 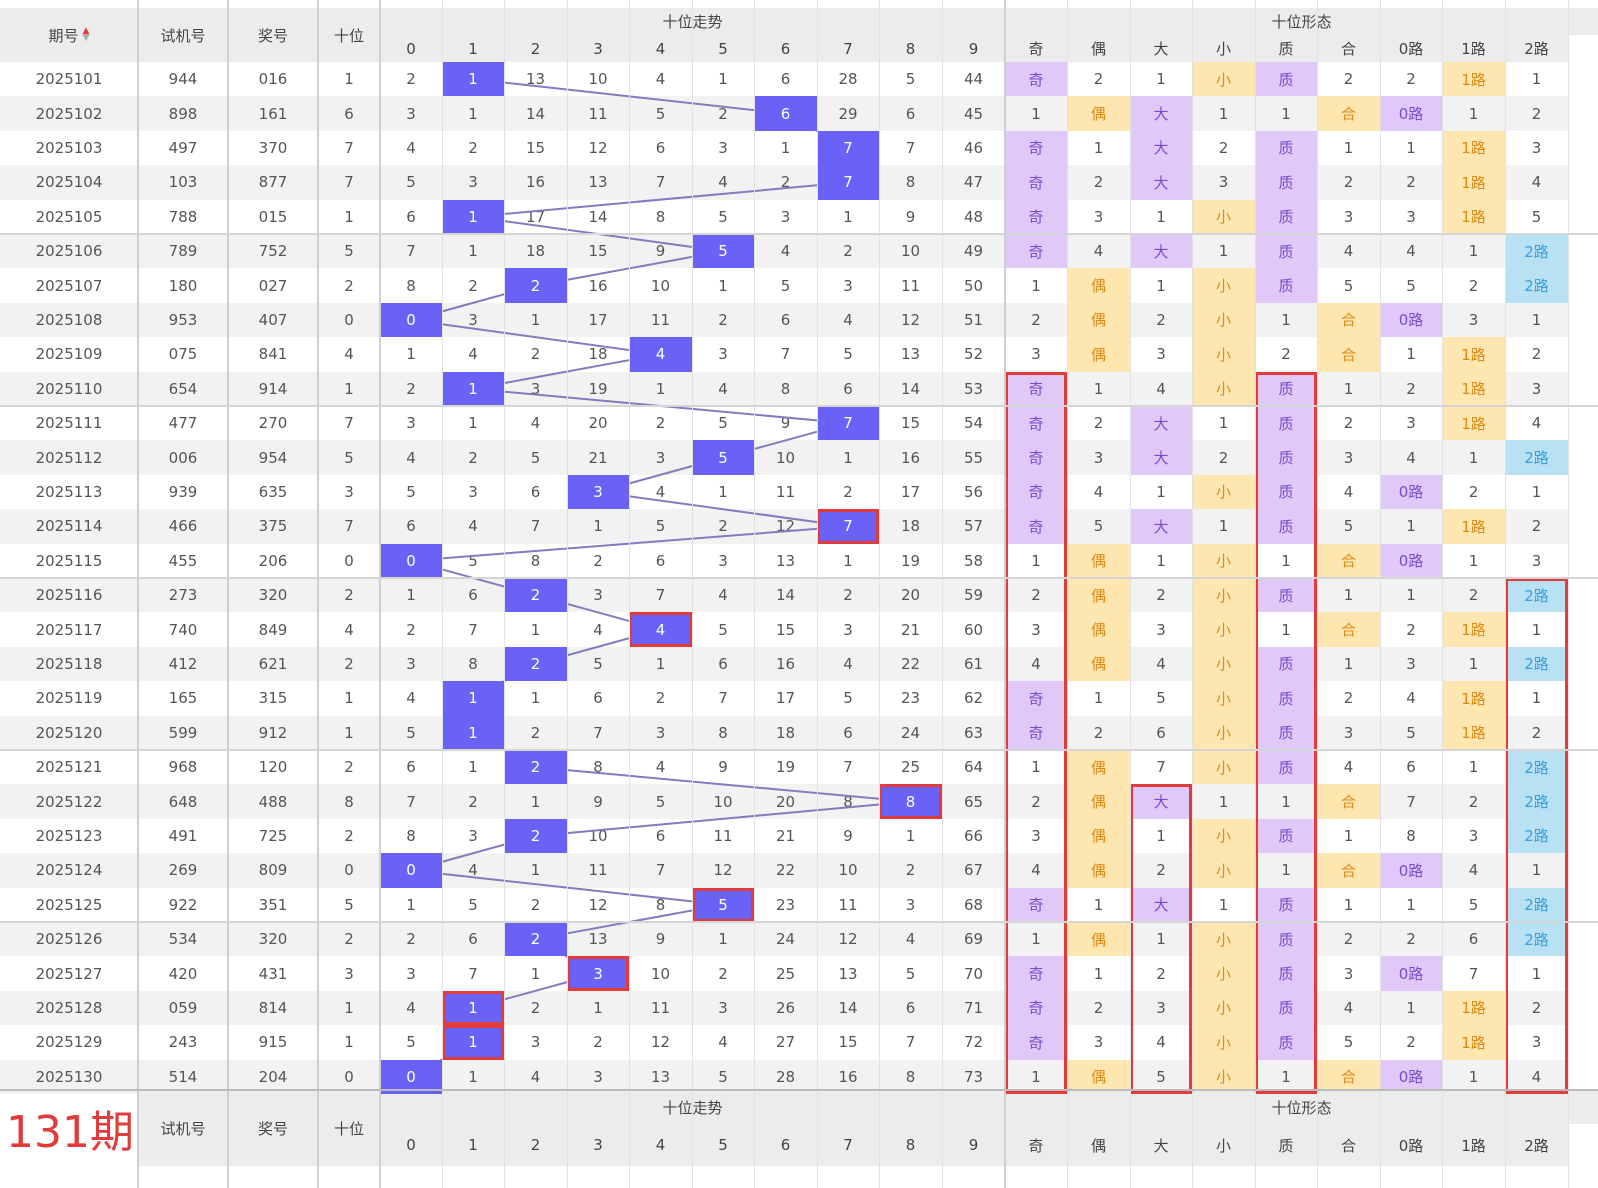 I want to click on row-period: 2025120, so click(x=69, y=732).